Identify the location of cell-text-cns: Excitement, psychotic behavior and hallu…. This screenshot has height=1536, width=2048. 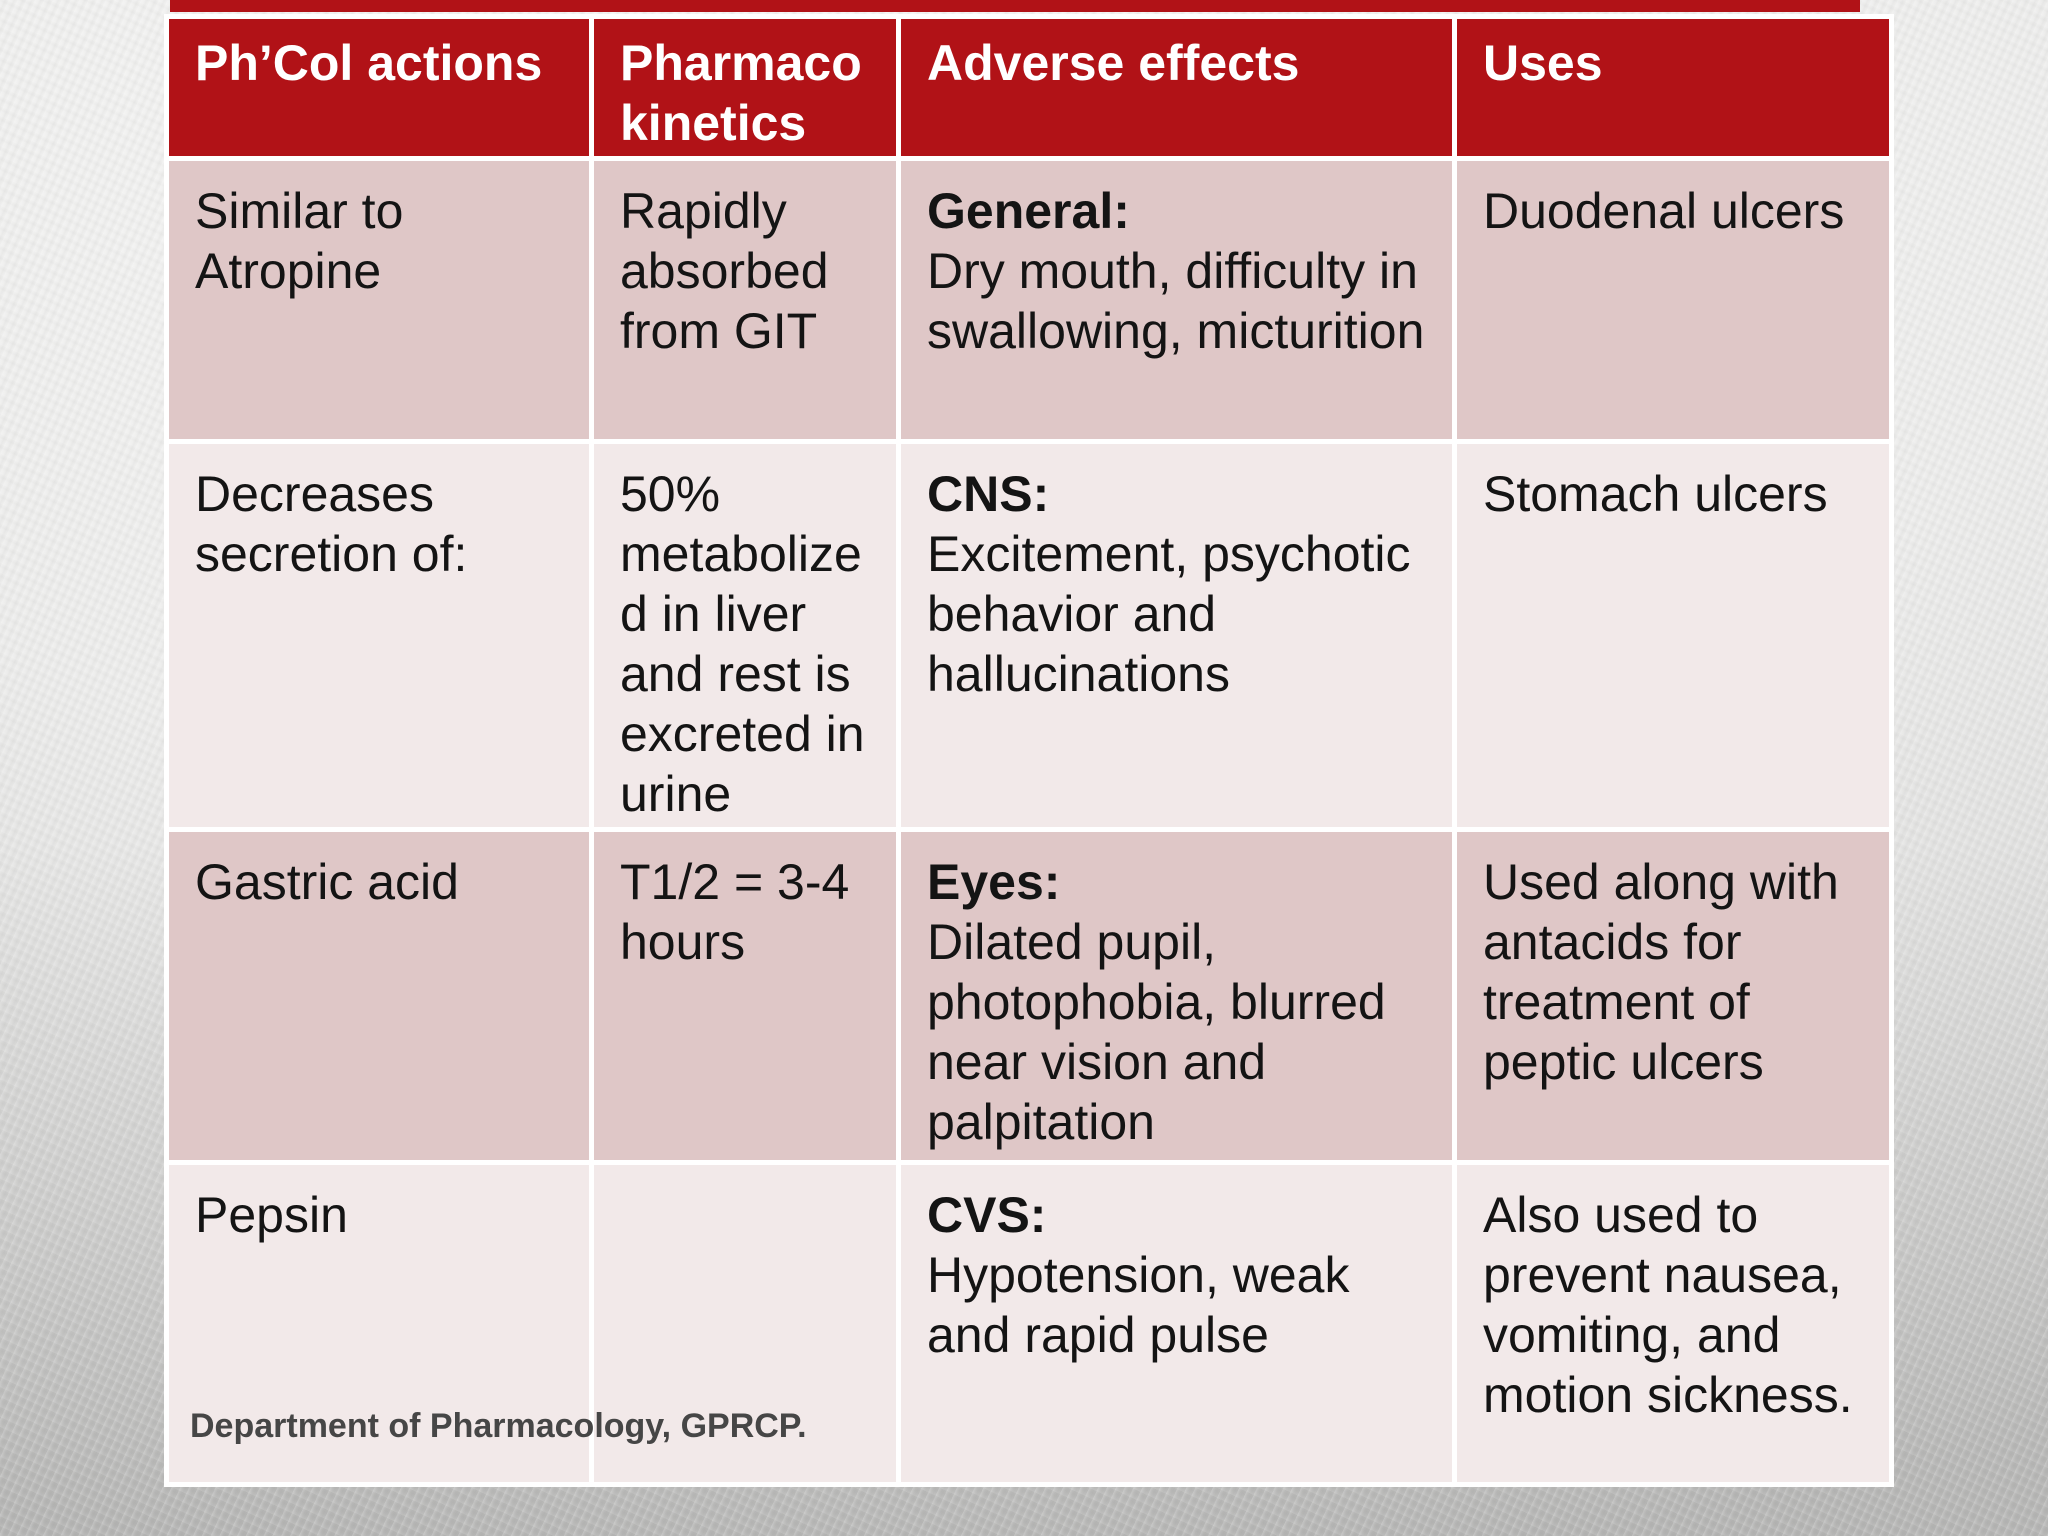
(1169, 614).